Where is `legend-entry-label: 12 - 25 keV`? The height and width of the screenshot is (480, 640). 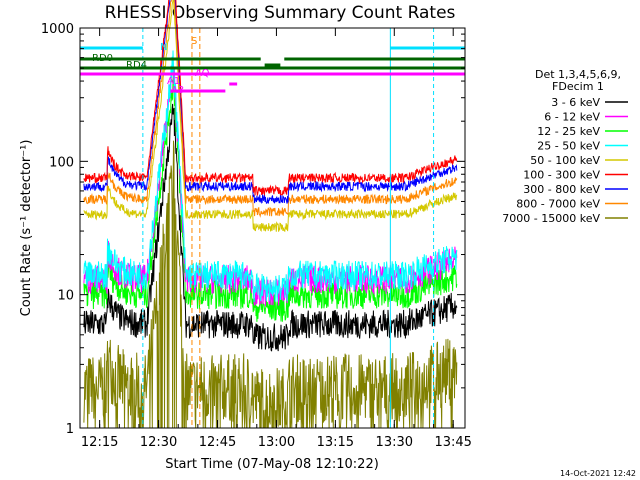
legend-entry-label: 12 - 25 keV is located at coordinates (568, 131).